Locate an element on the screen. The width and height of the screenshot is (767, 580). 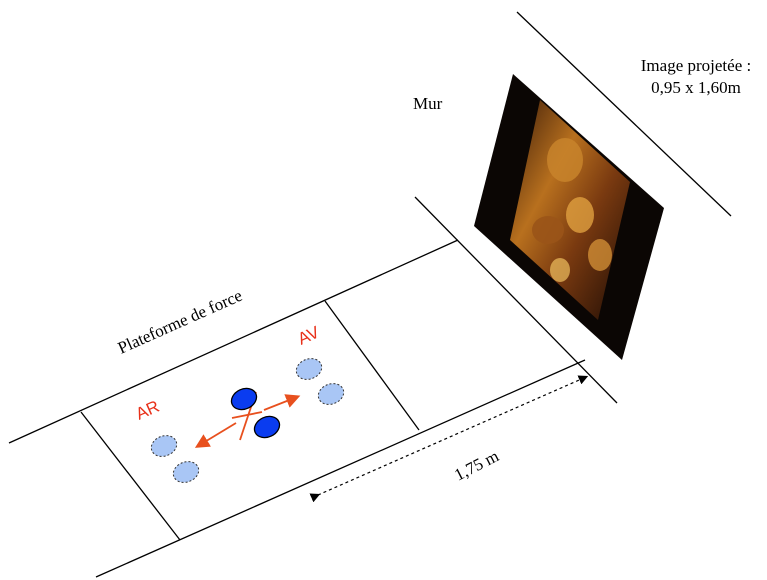
foot-rear-lower is located at coordinates (186, 472).